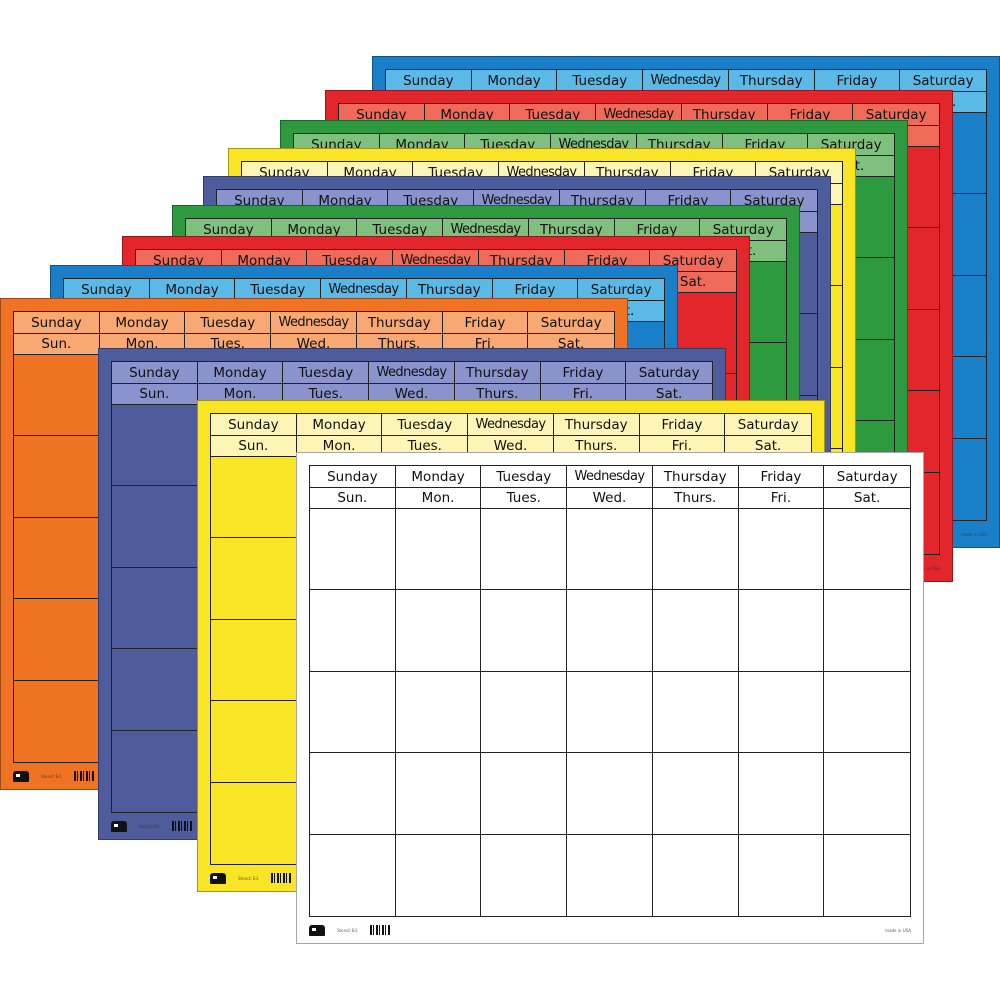 The height and width of the screenshot is (1000, 1000). I want to click on day-abbr-thursday: Thurs., so click(695, 498).